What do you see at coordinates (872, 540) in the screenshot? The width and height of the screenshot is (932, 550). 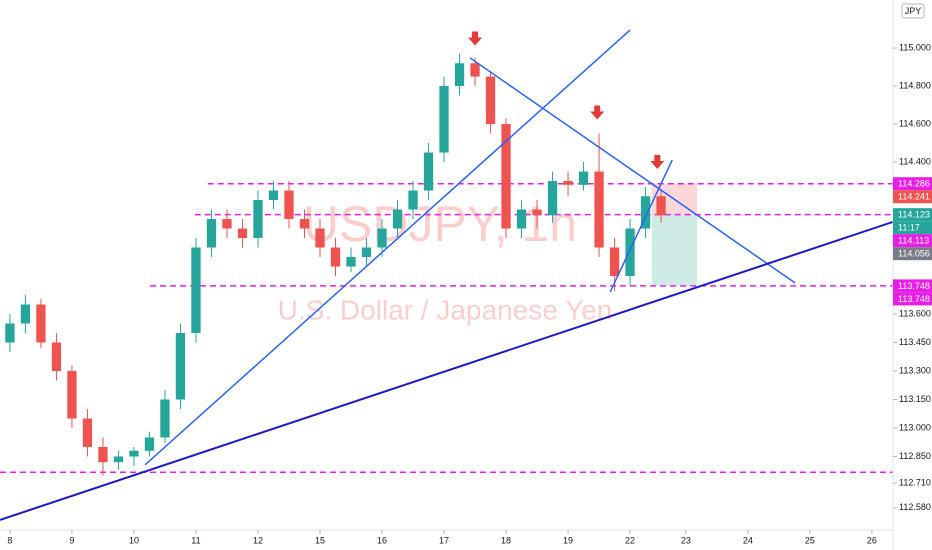 I see `x-tick-label: 26` at bounding box center [872, 540].